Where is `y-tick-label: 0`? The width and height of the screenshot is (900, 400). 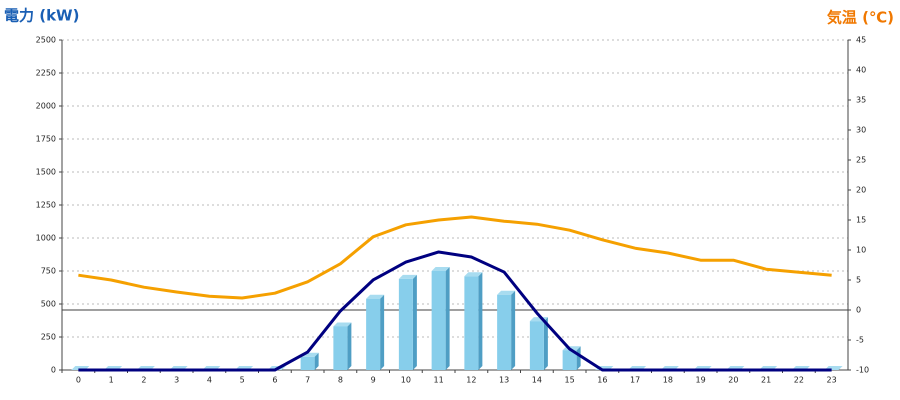 y-tick-label: 0 is located at coordinates (53, 370).